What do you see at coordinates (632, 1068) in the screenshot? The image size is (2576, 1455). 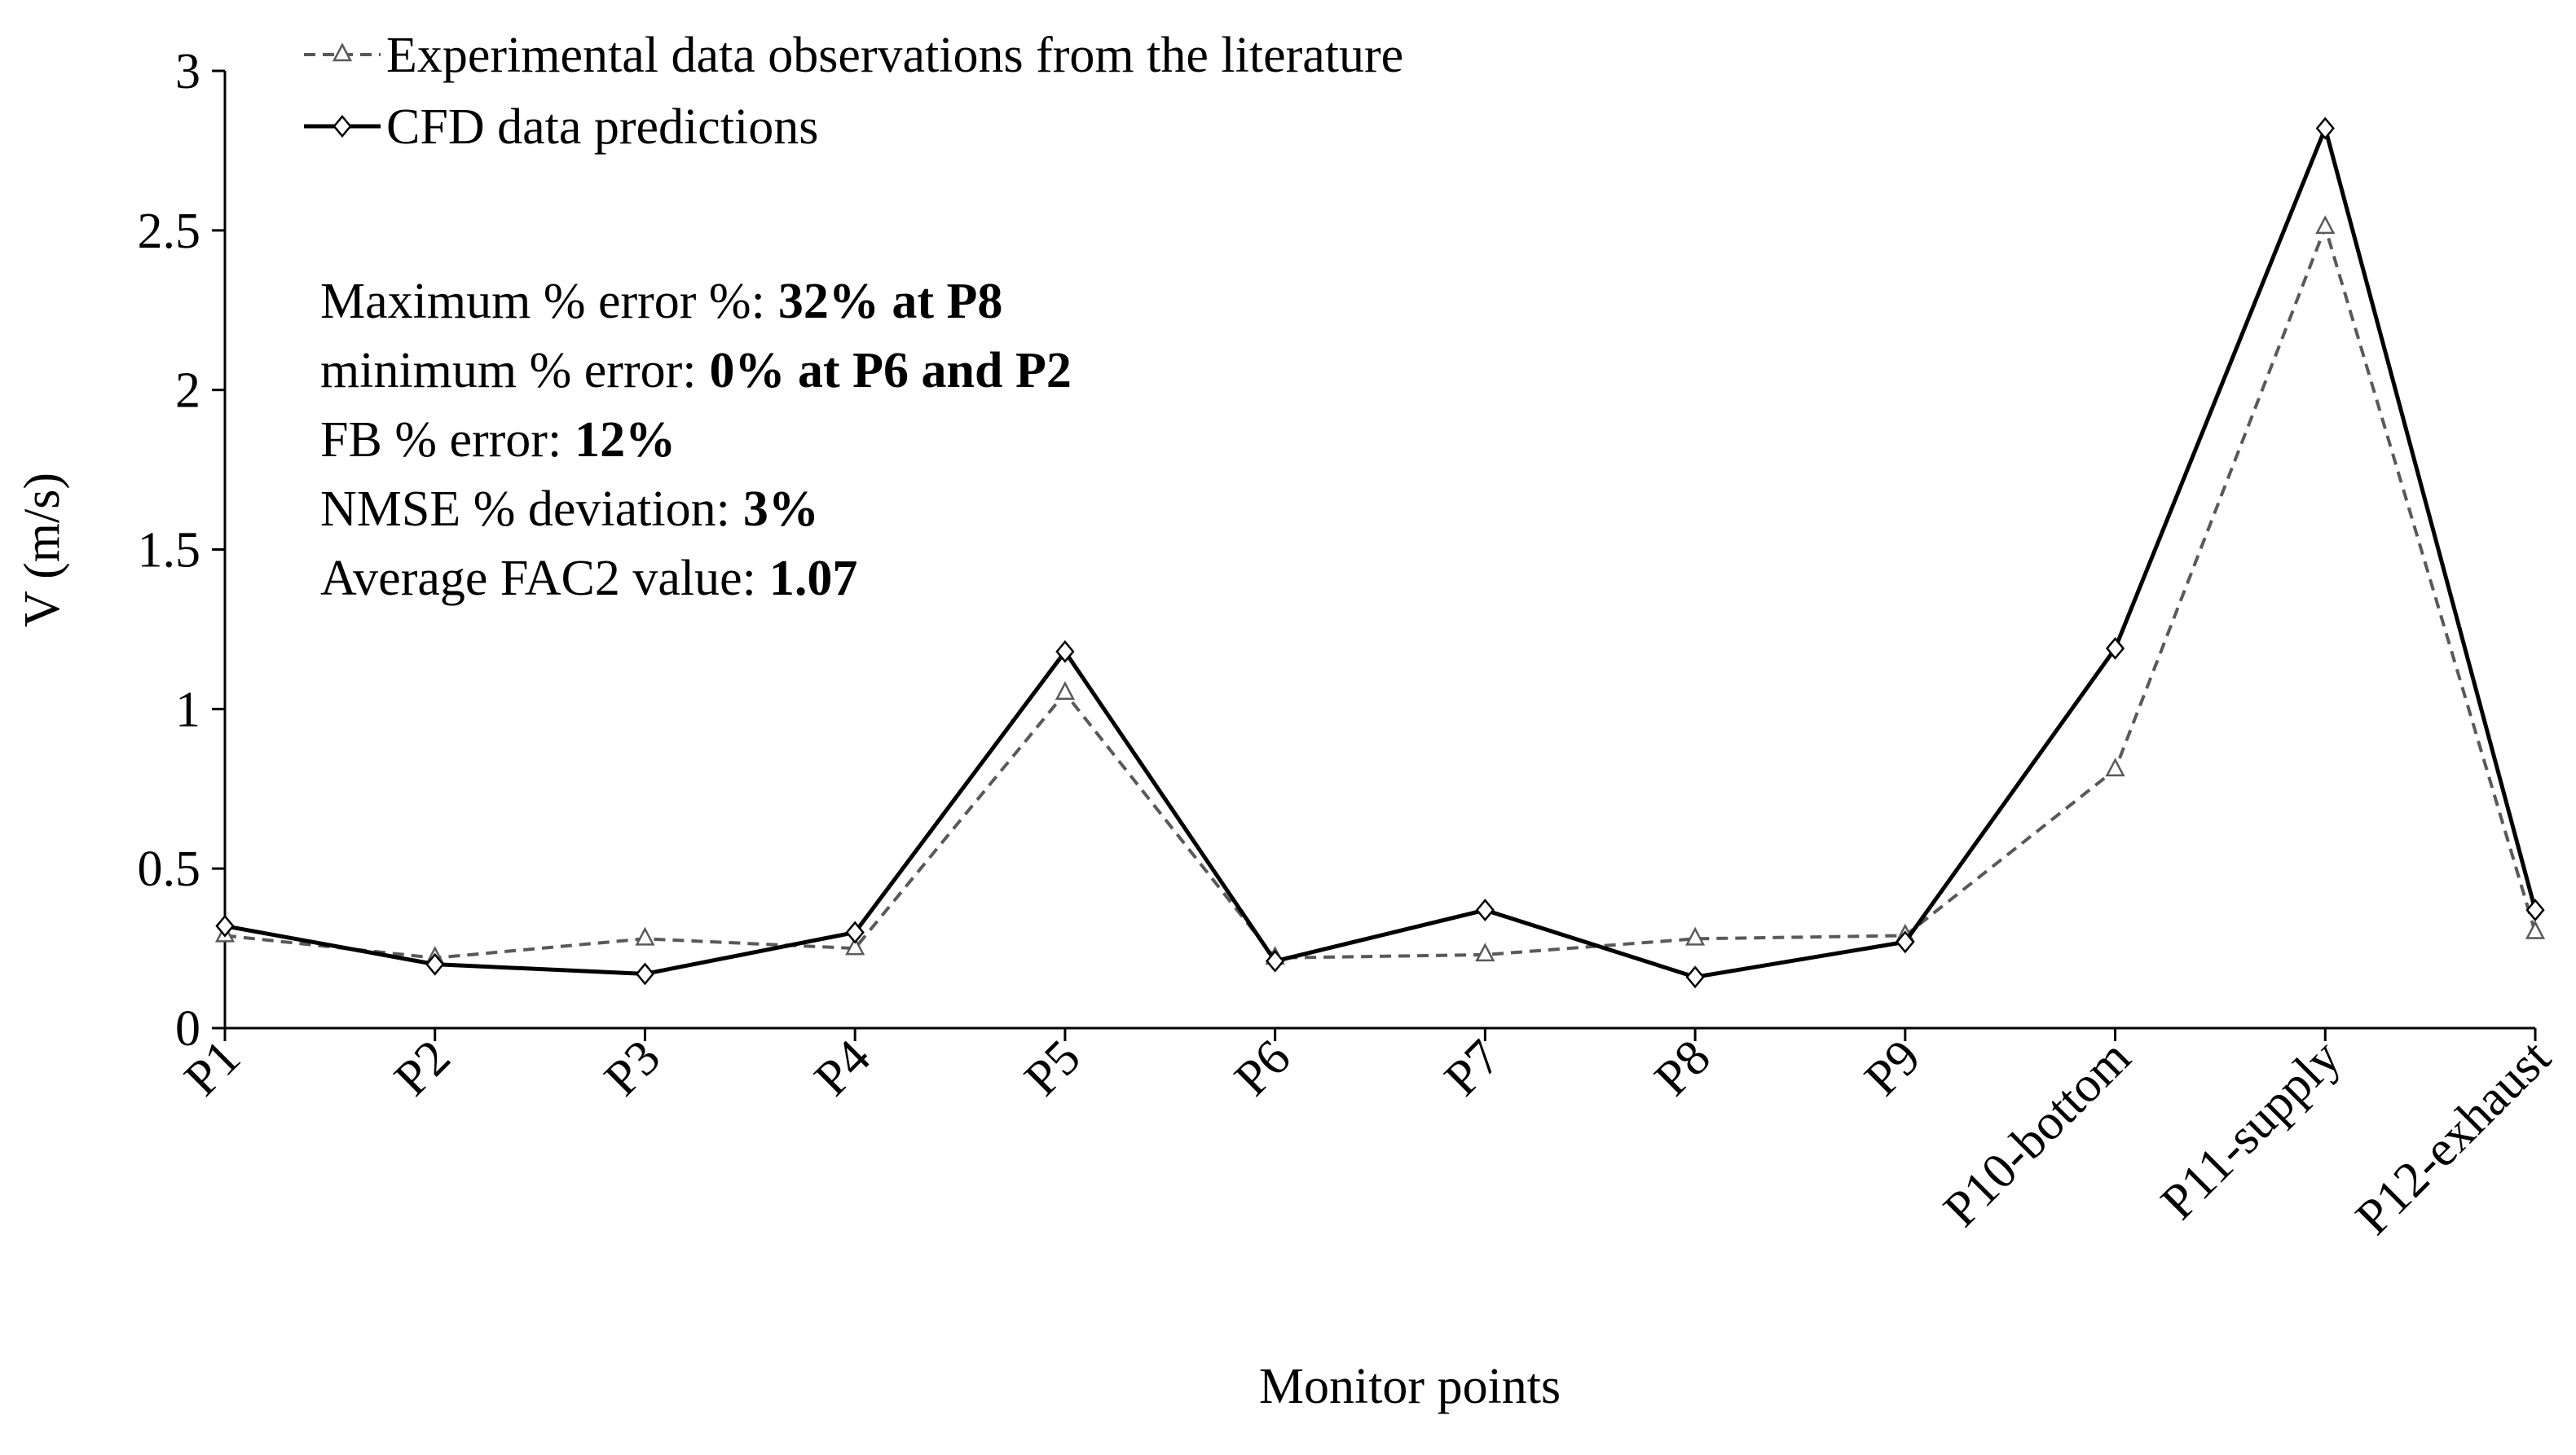 I see `x-tick-label: P3` at bounding box center [632, 1068].